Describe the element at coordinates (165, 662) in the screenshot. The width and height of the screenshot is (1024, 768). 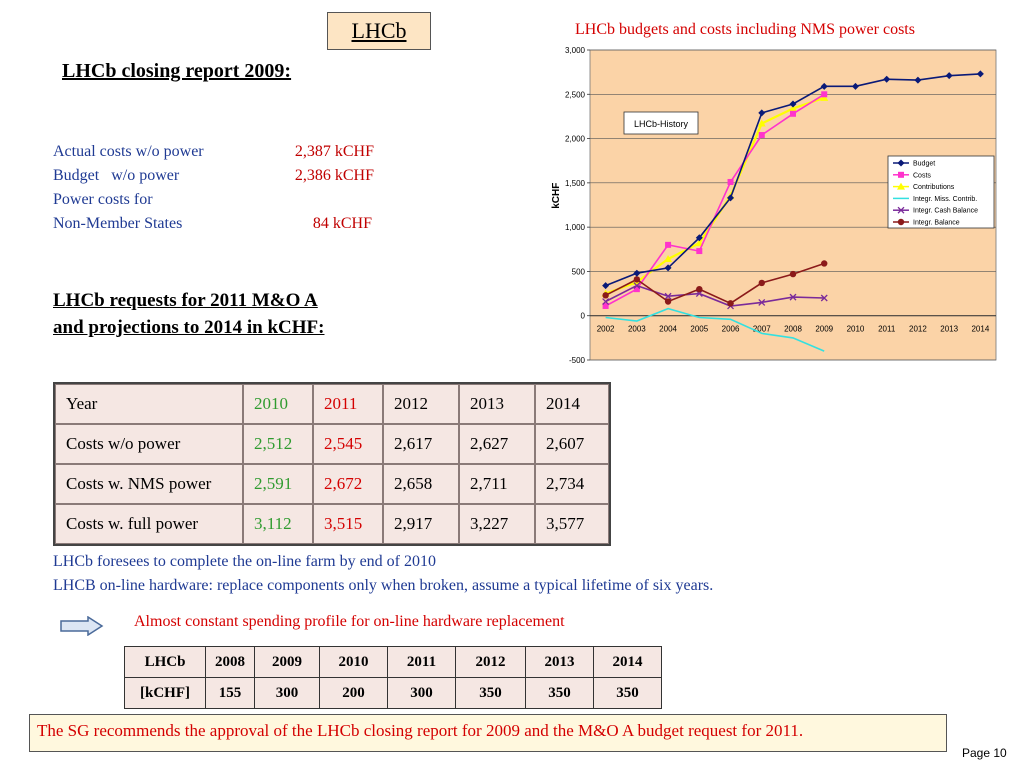
I see `table-header-cell: LHCb` at that location.